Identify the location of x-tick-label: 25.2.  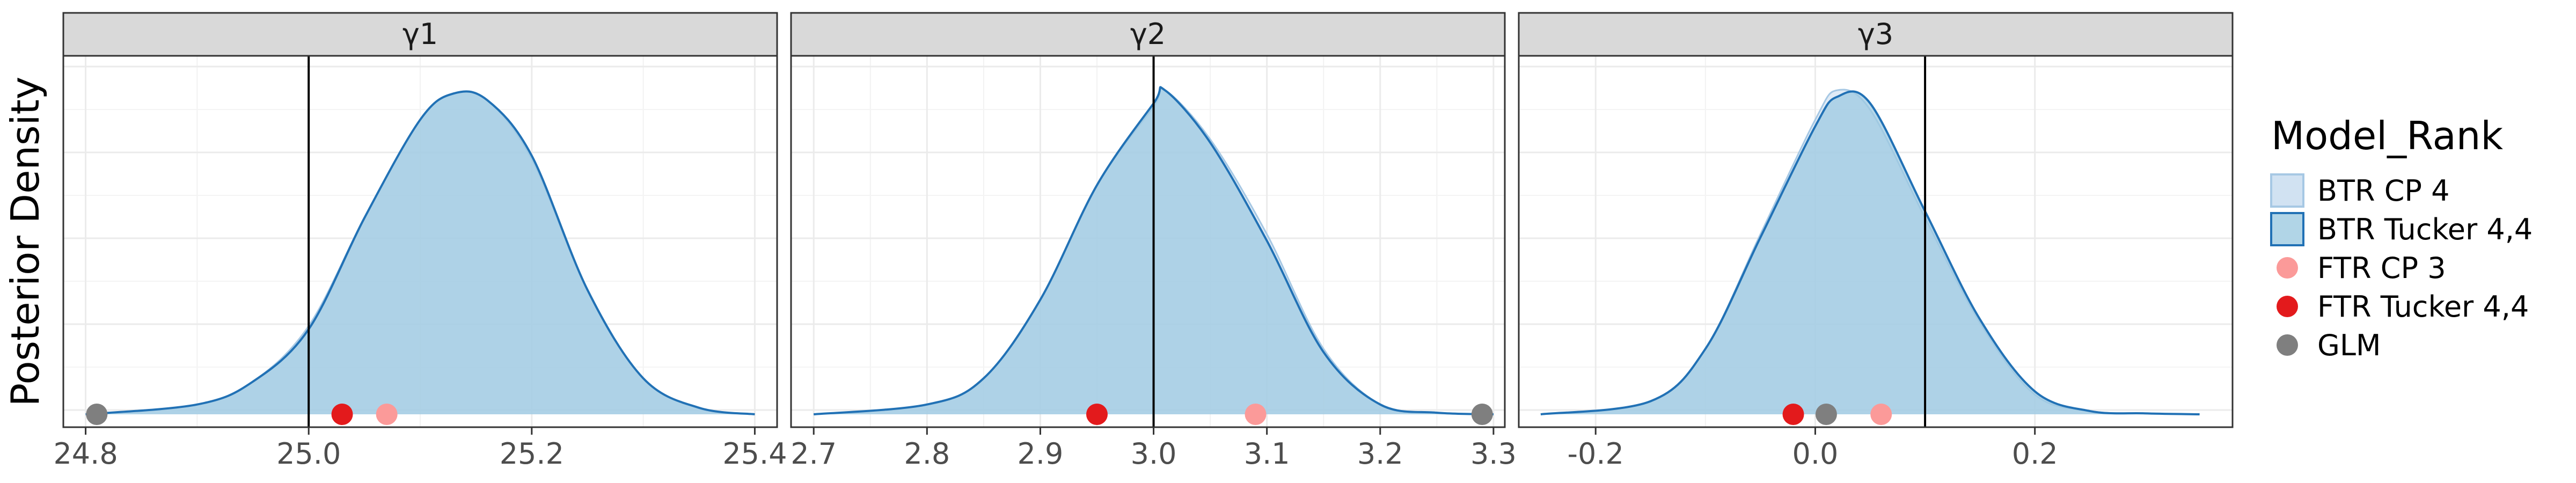
(532, 454).